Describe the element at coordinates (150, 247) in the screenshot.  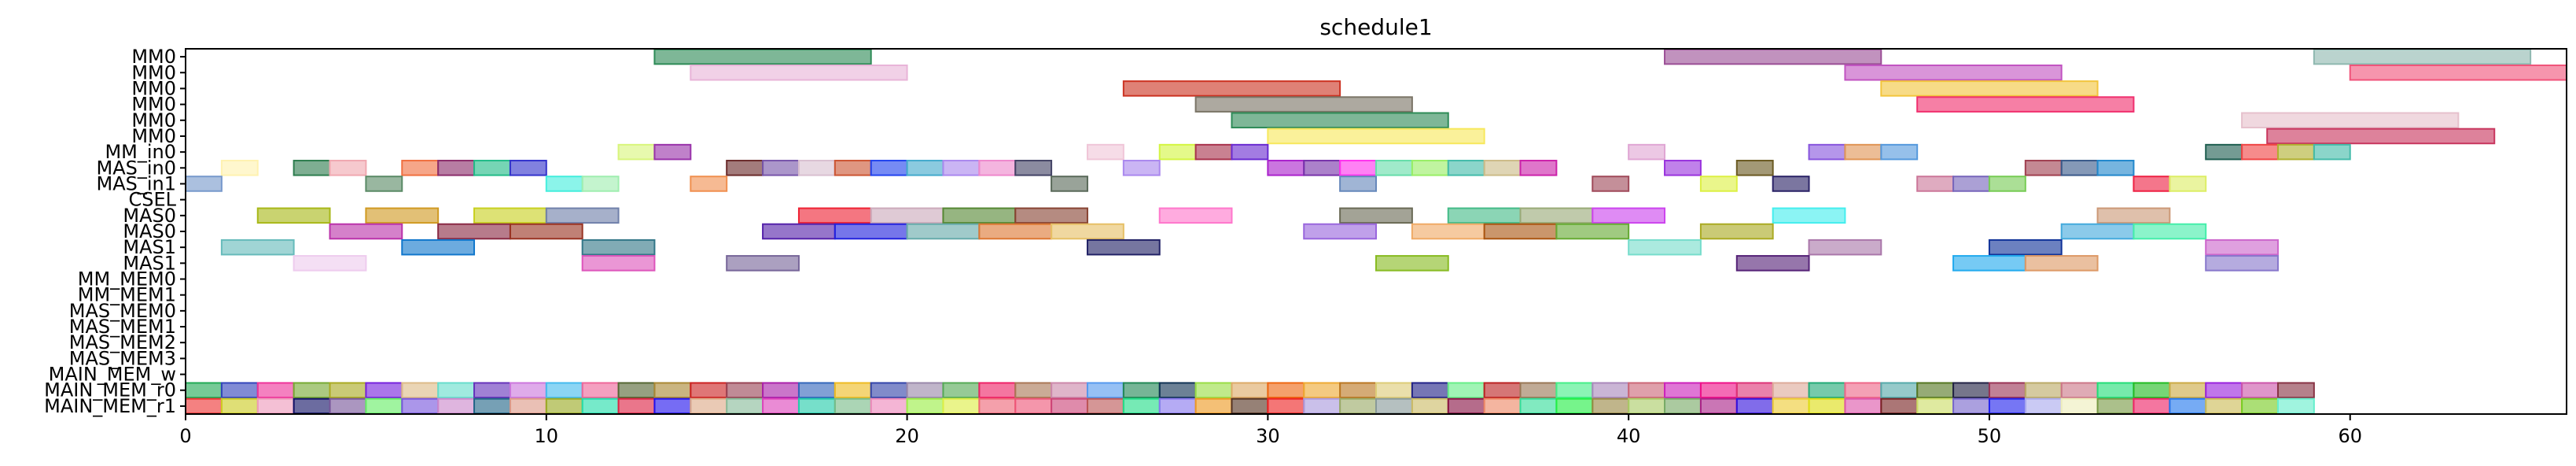
I see `y-tick-label: MAS1` at that location.